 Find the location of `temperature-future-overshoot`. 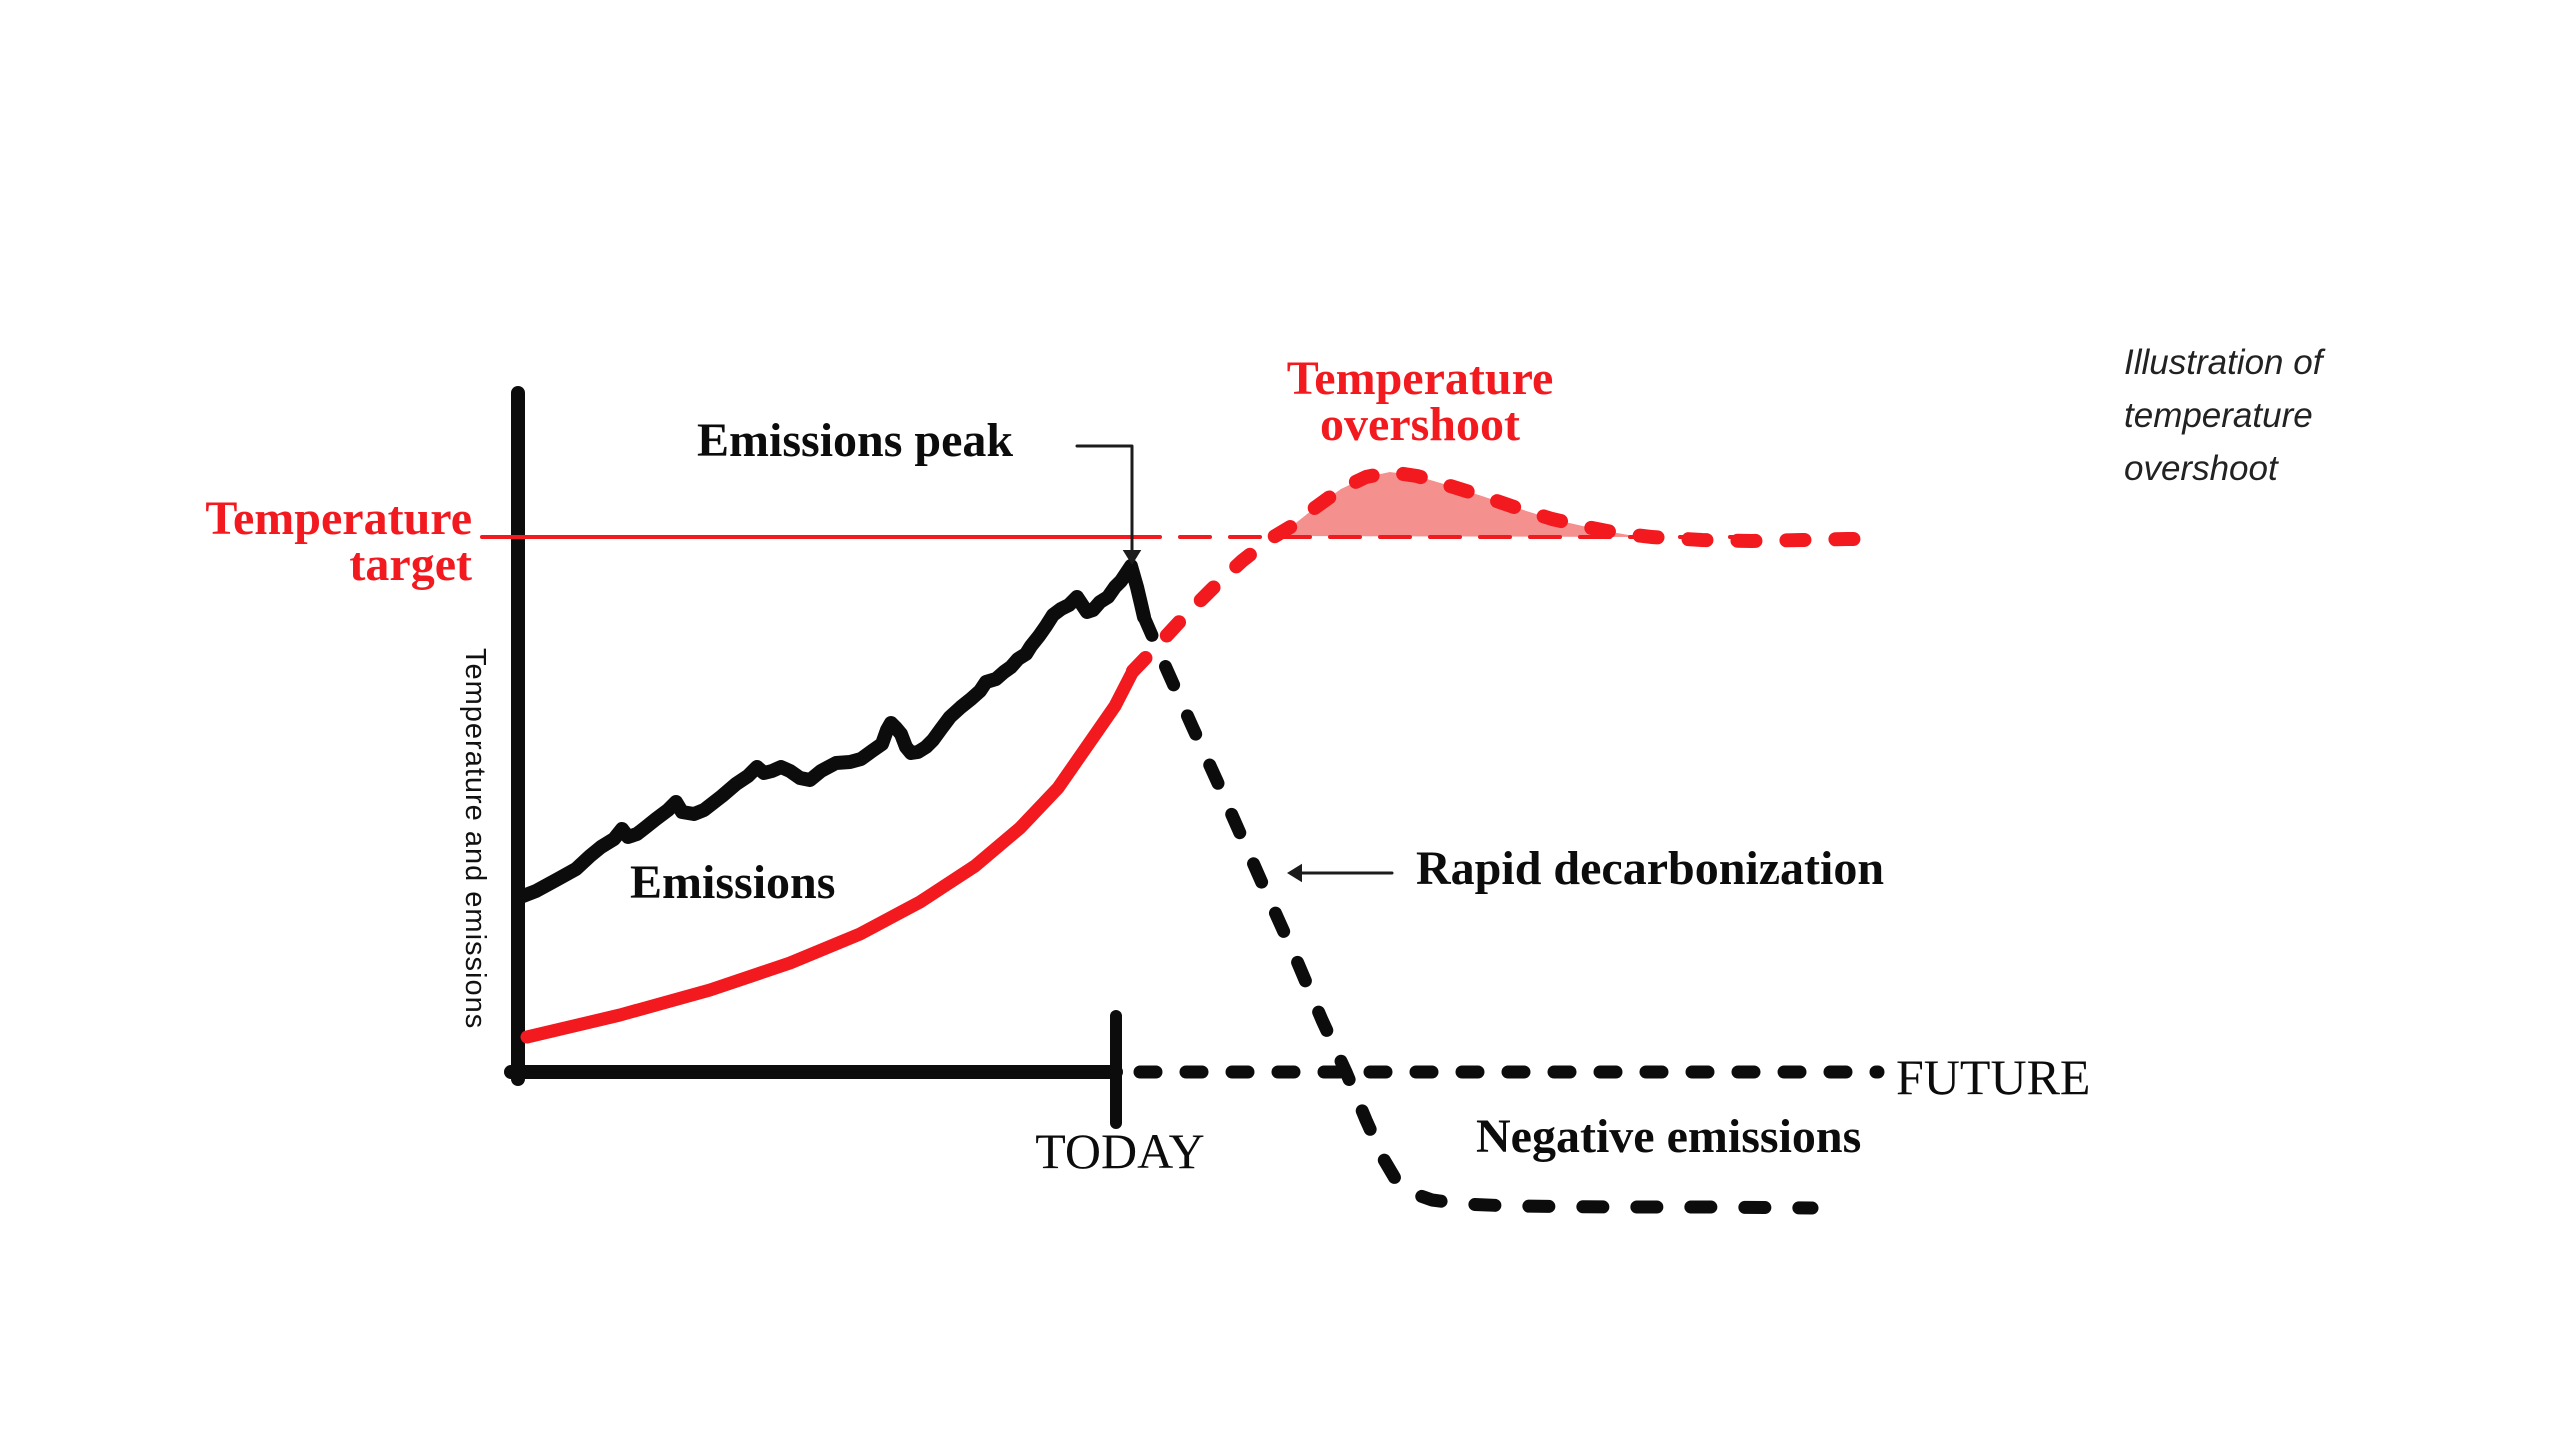

temperature-future-overshoot is located at coordinates (1506, 571).